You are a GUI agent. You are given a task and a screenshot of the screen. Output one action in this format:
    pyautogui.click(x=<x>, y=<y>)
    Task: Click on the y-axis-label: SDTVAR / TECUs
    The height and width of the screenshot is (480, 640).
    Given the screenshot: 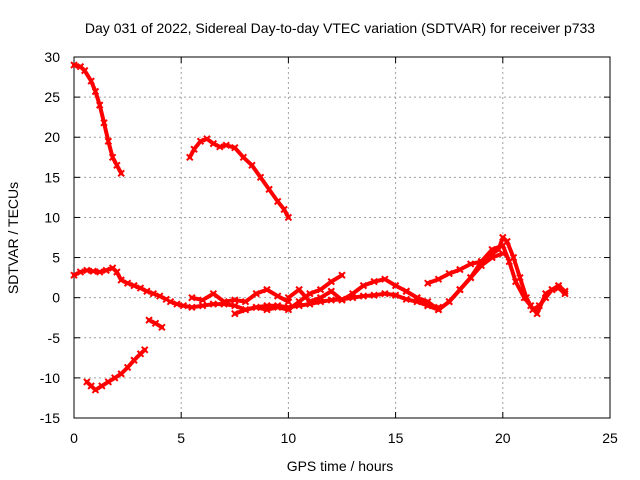 What is the action you would take?
    pyautogui.click(x=13, y=238)
    